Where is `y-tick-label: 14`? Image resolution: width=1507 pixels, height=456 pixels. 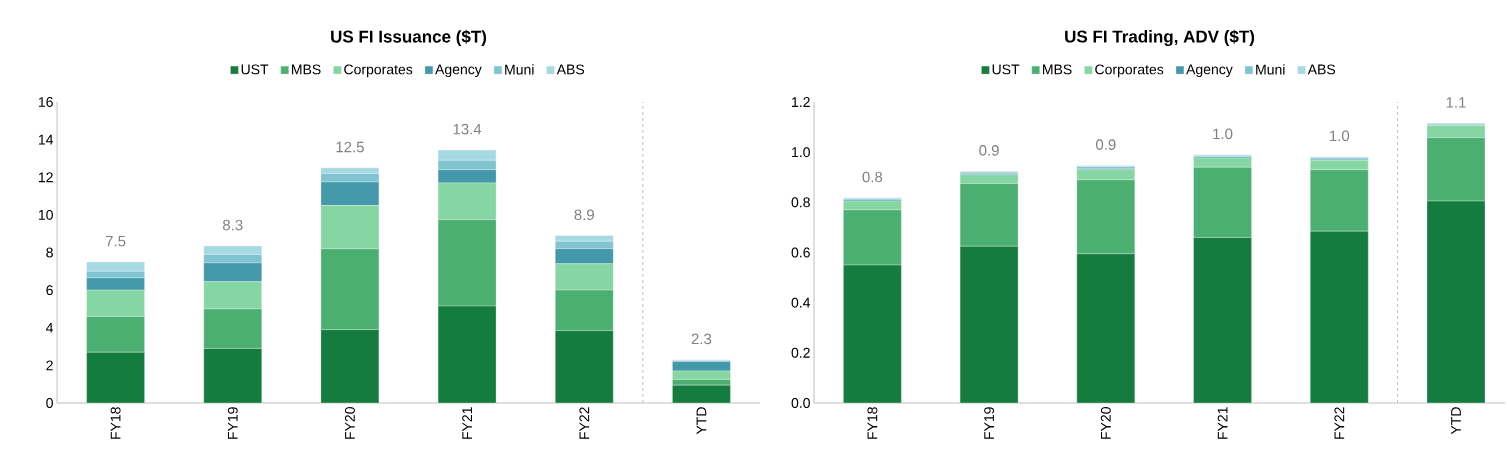
y-tick-label: 14 is located at coordinates (46, 139).